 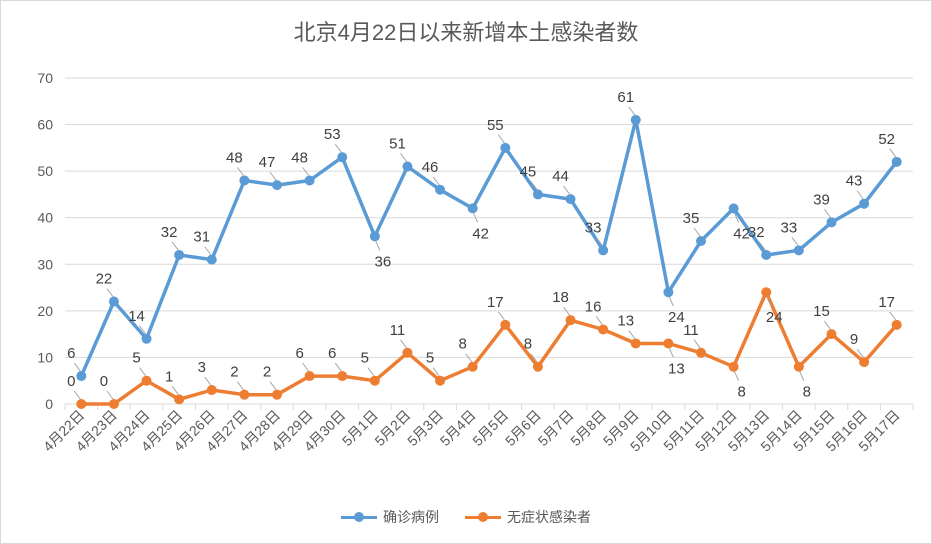 I want to click on legend-item: 确诊病例, so click(x=390, y=517).